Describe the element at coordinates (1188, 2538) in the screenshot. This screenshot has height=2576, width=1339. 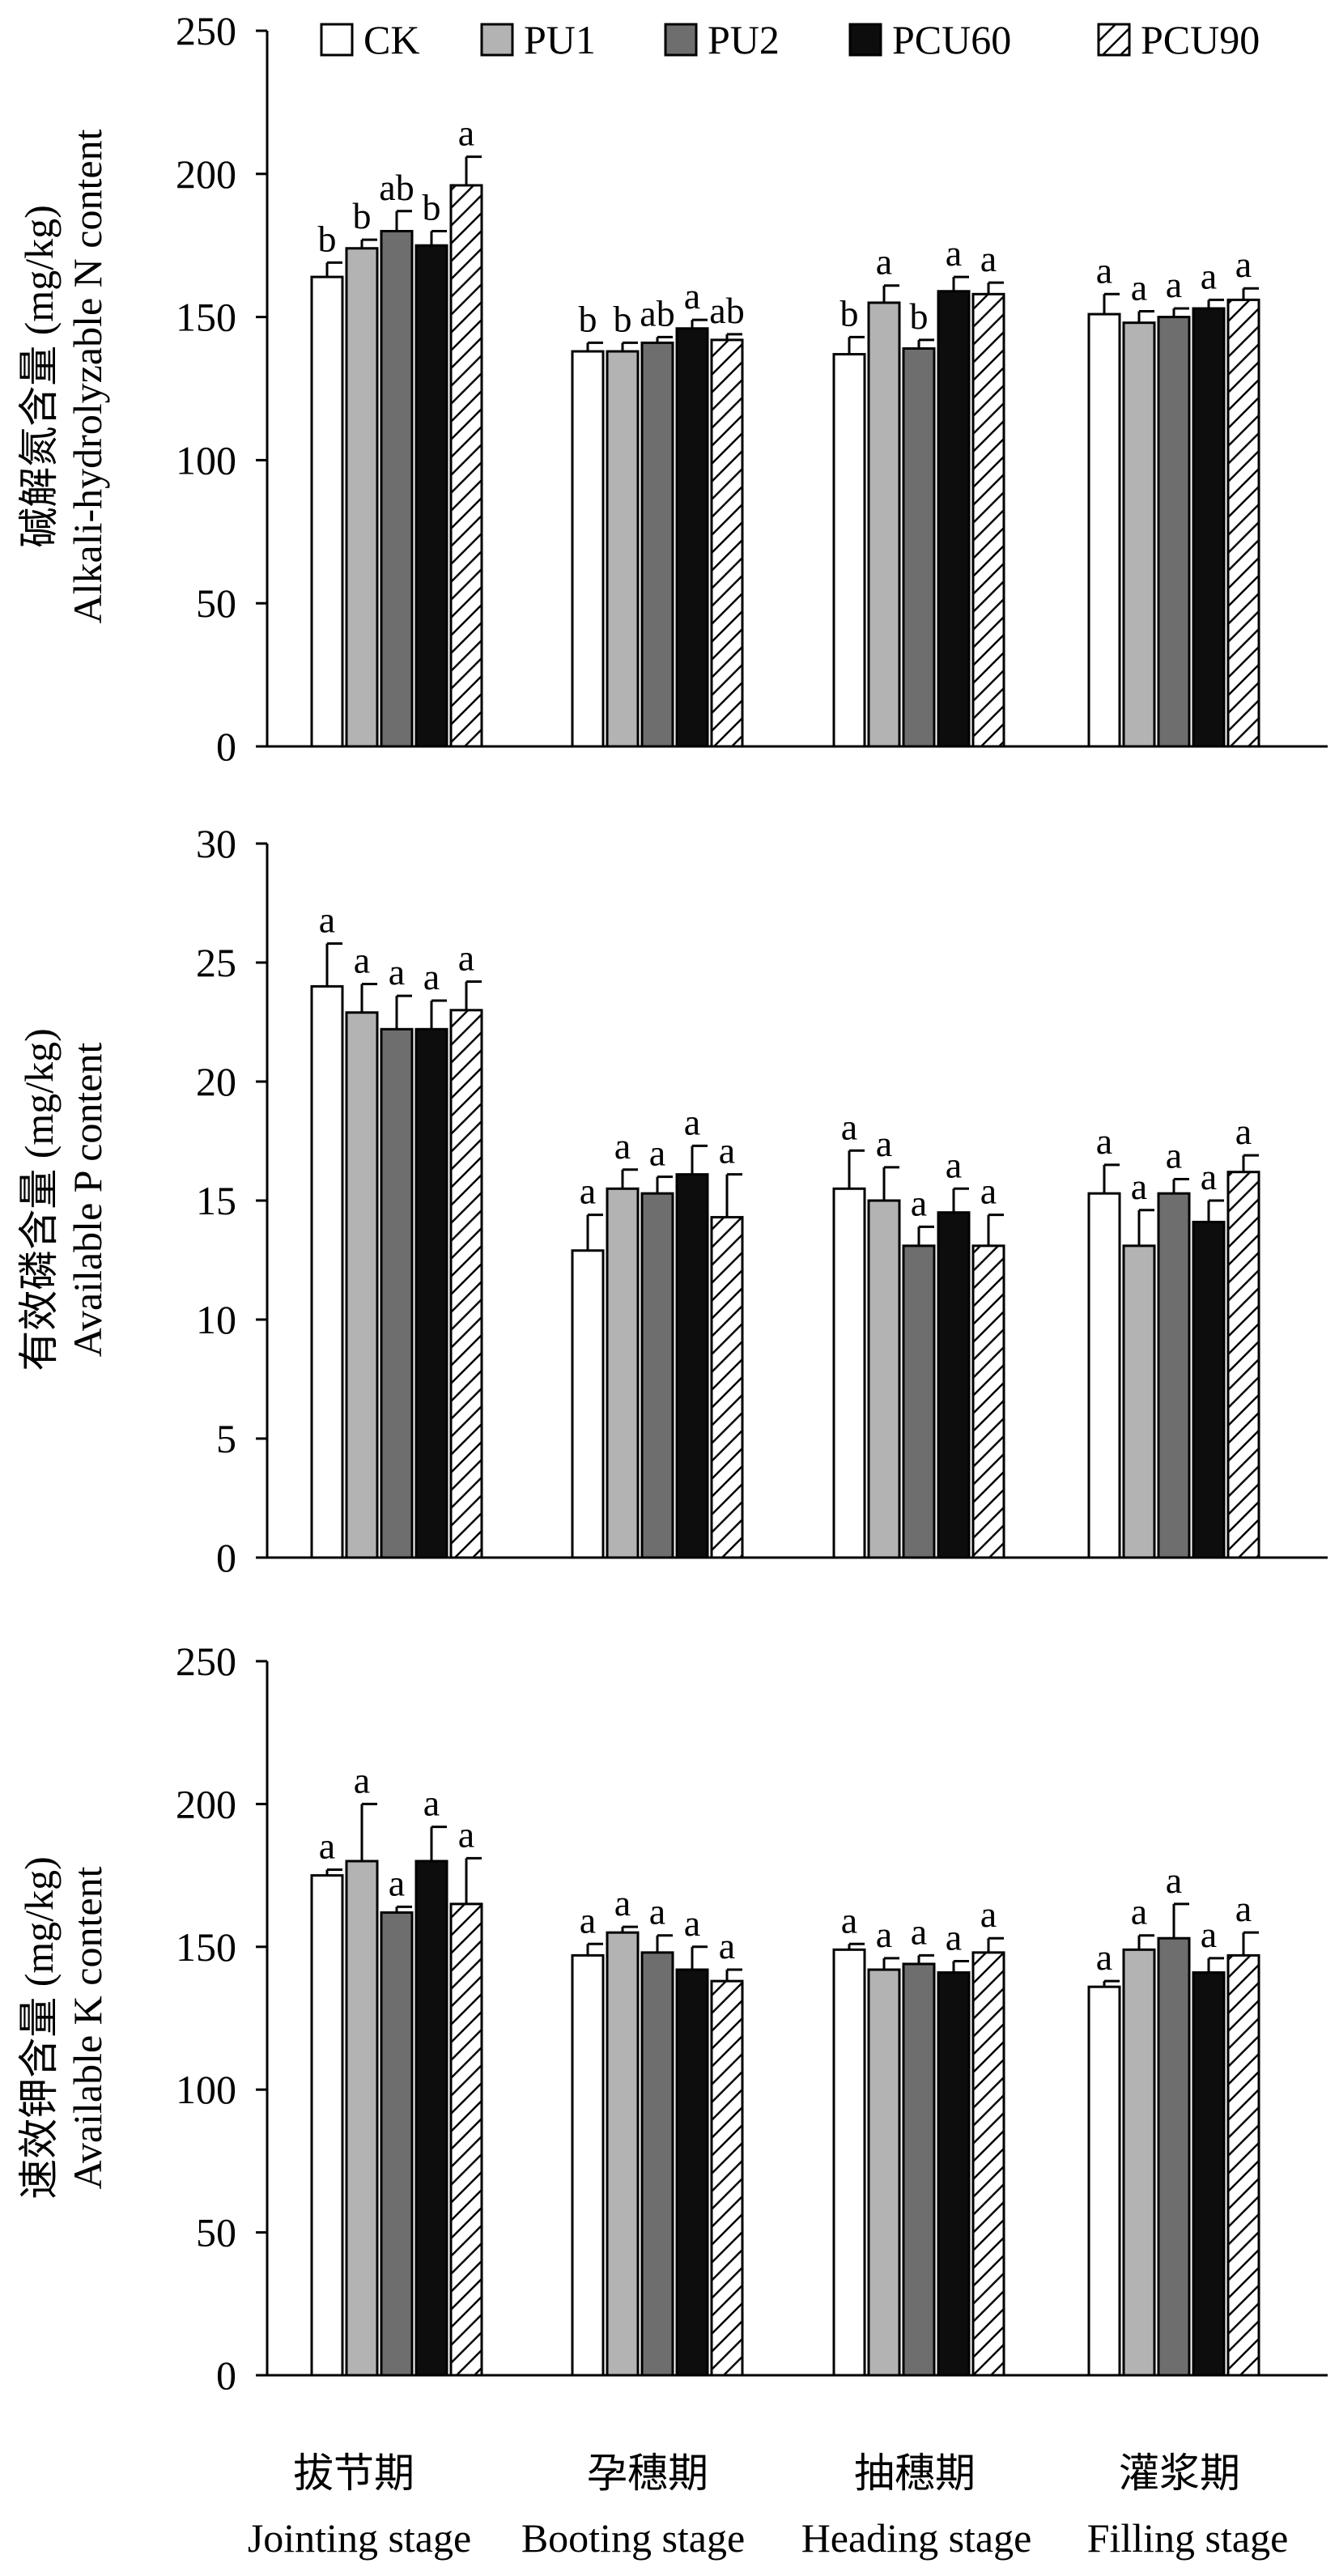
I see `x-category-en-label: Filling stage` at that location.